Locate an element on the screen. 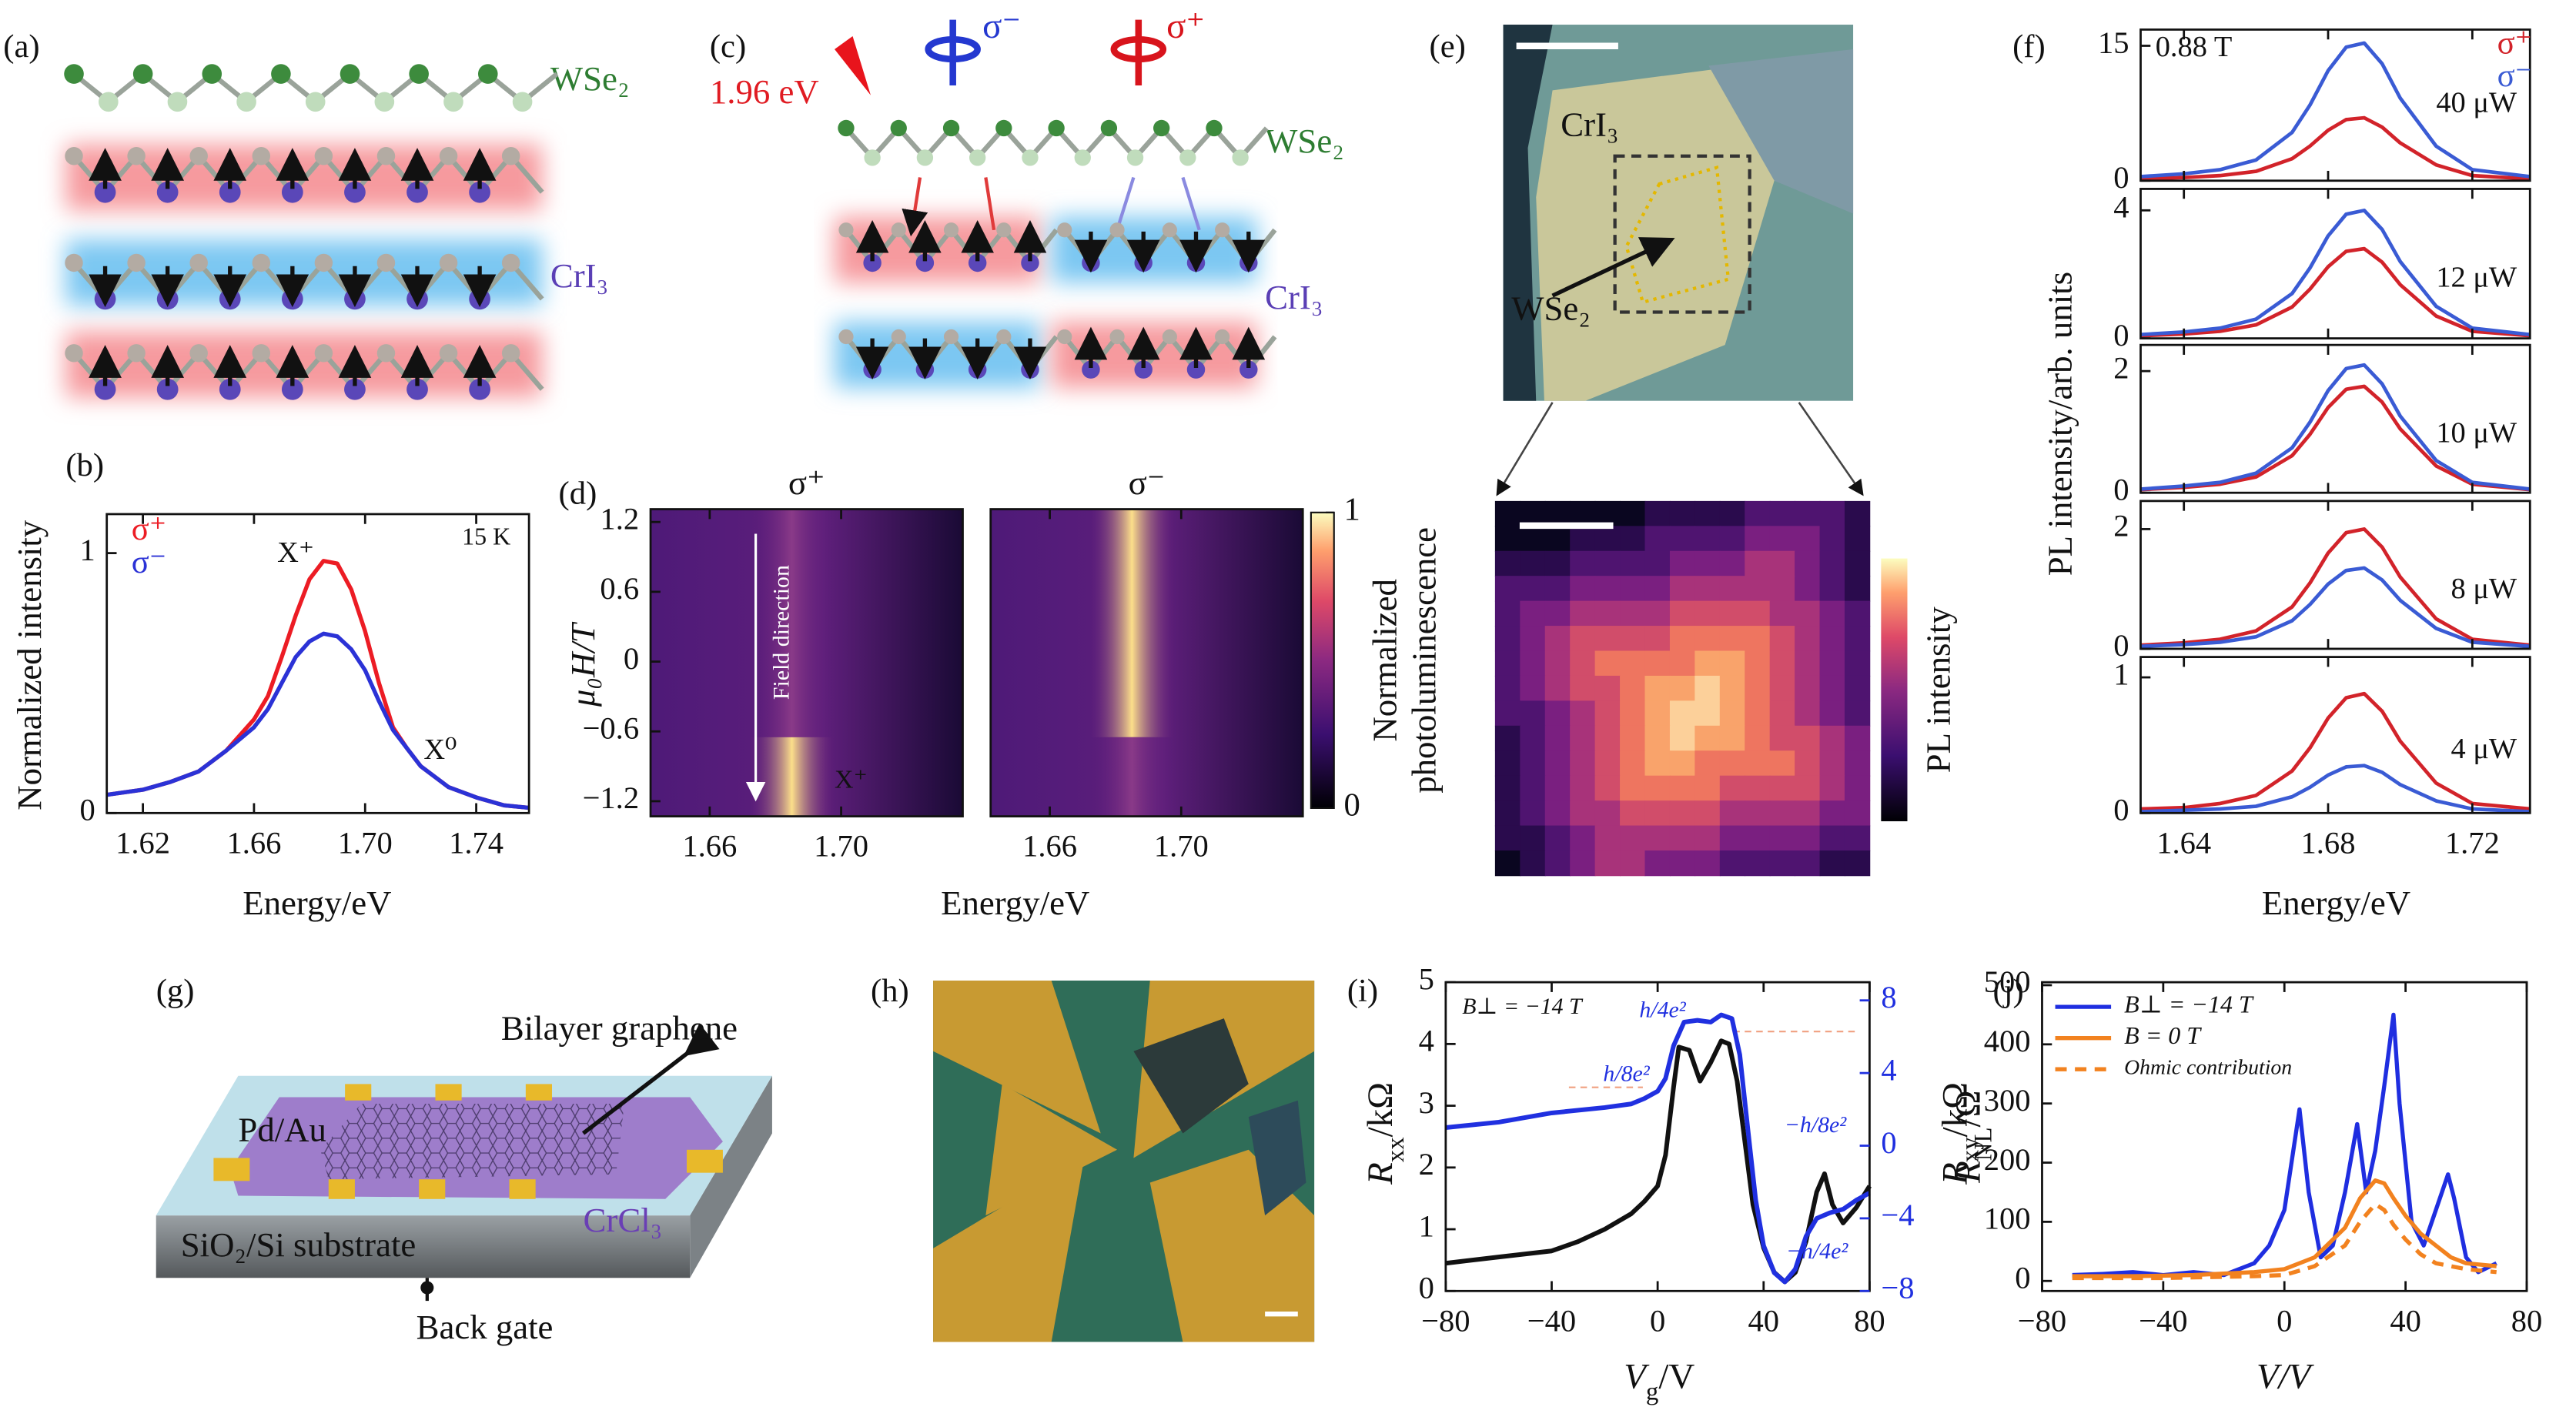 Image resolution: width=2576 pixels, height=1417 pixels. y-axis-label: μ₀H/T is located at coordinates (583, 664).